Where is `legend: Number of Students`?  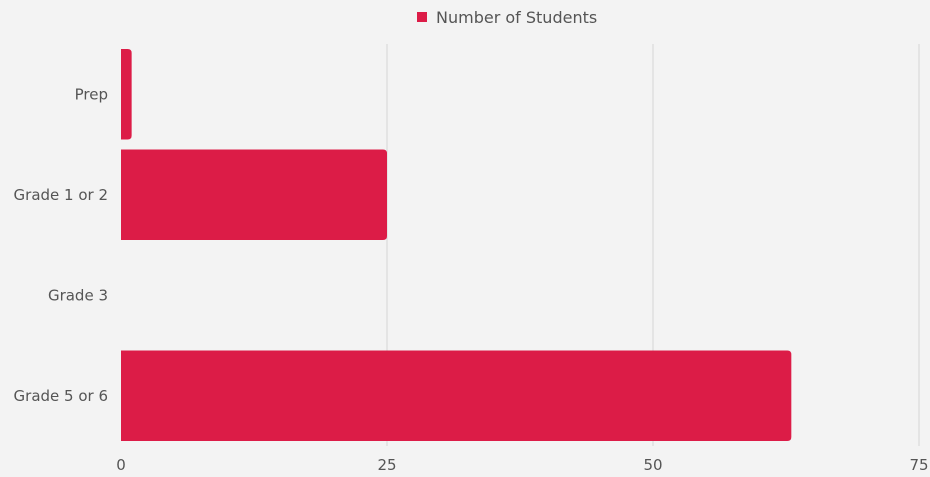
legend: Number of Students is located at coordinates (507, 17).